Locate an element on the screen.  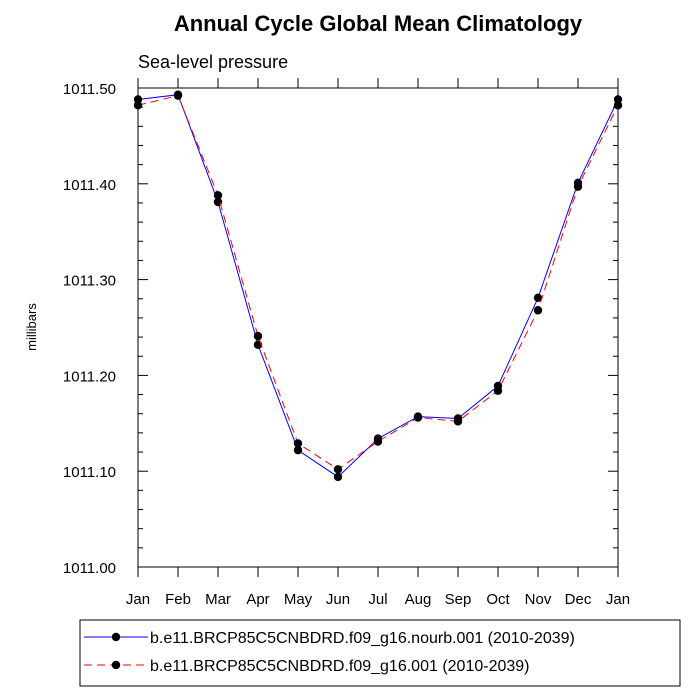
y-tick-label: 1011.30 is located at coordinates (89, 281).